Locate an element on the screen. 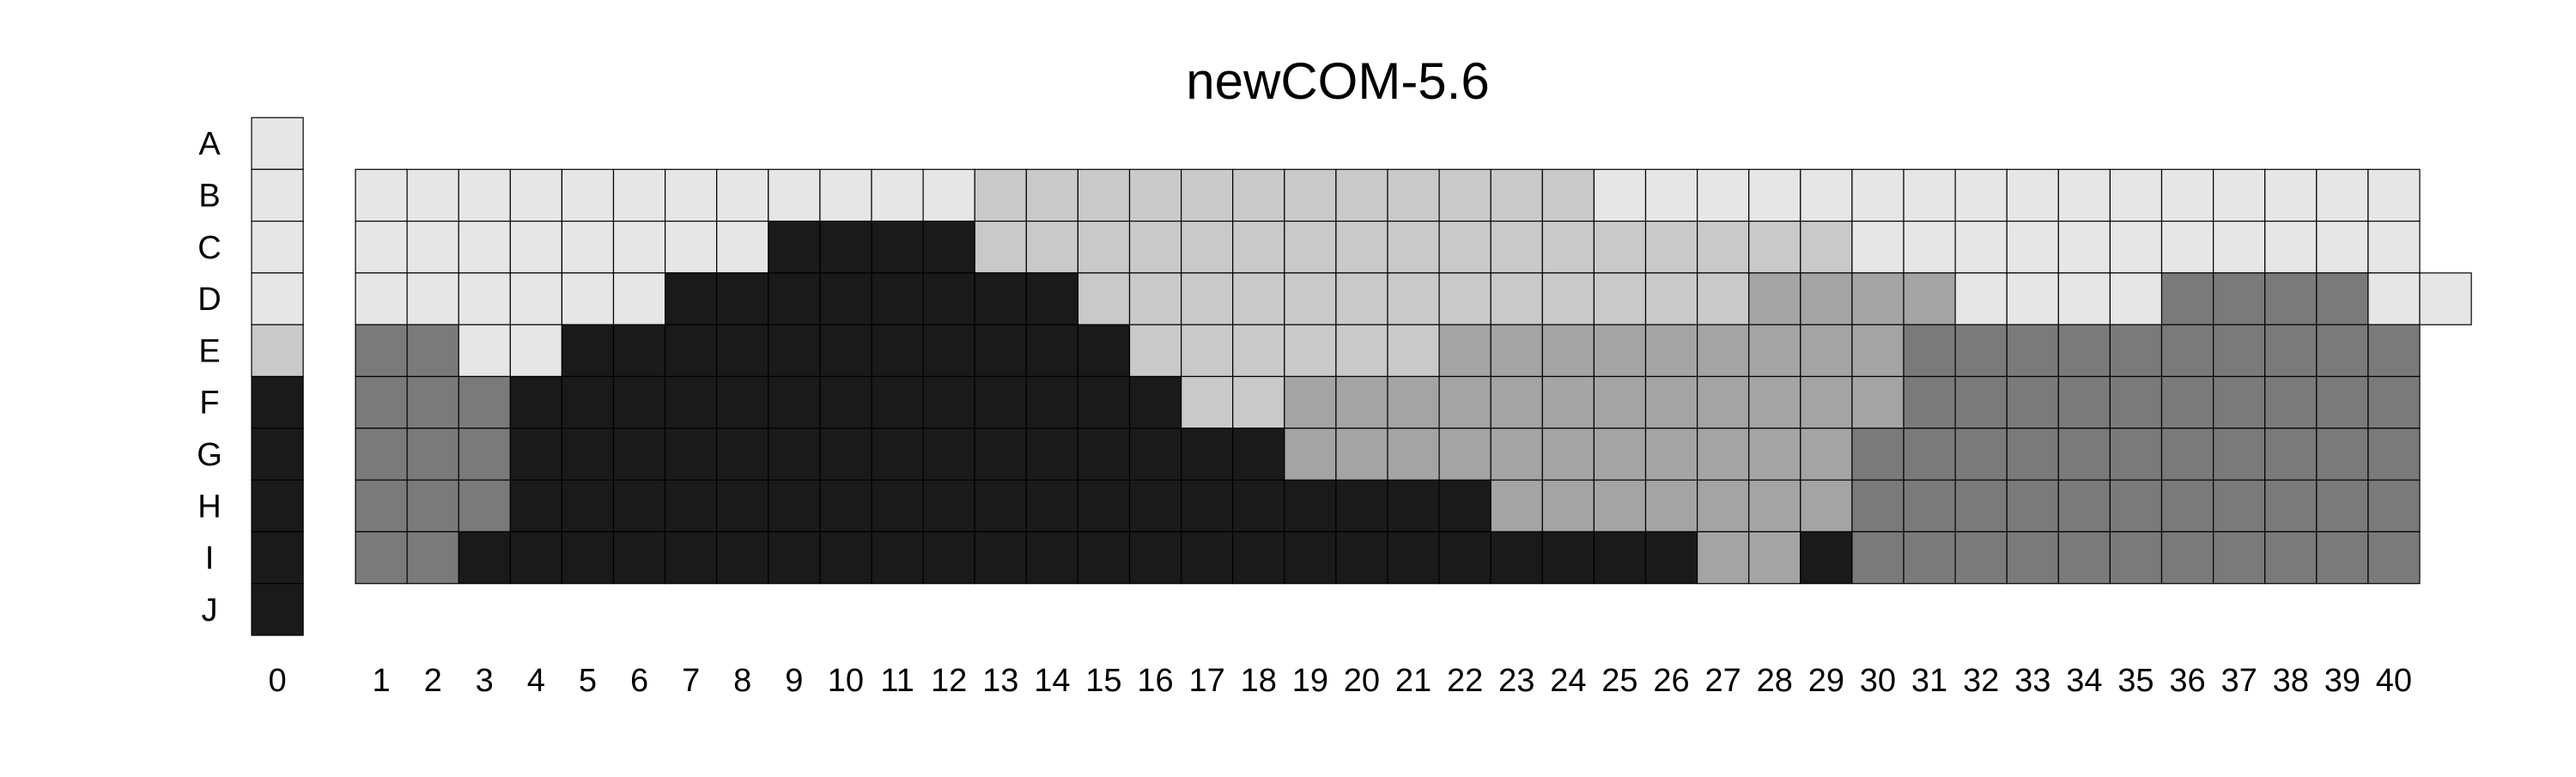 The width and height of the screenshot is (2576, 777). column-label-33: 33 is located at coordinates (2032, 681).